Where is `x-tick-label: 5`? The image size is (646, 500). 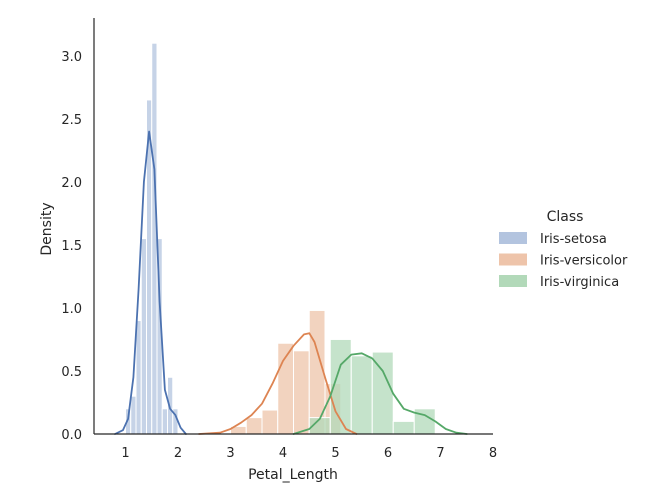
x-tick-label: 5 is located at coordinates (335, 453).